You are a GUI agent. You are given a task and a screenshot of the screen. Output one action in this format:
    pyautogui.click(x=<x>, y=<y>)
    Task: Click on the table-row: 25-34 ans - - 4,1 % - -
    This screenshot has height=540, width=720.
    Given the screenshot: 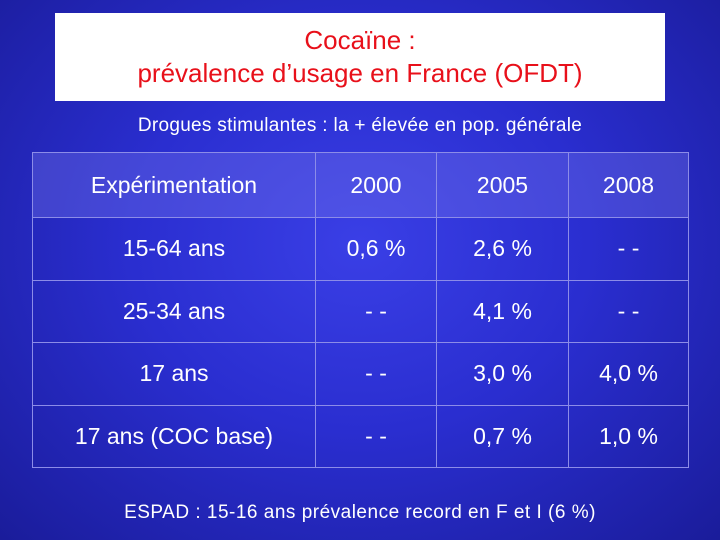 What is the action you would take?
    pyautogui.click(x=360, y=311)
    